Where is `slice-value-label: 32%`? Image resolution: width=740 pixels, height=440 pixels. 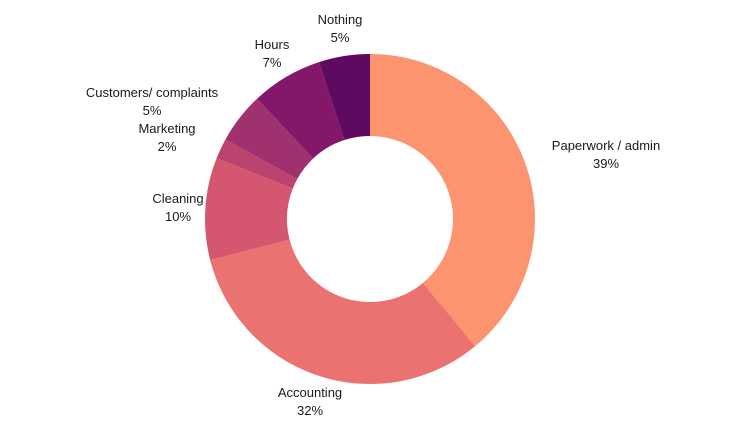
slice-value-label: 32% is located at coordinates (310, 410).